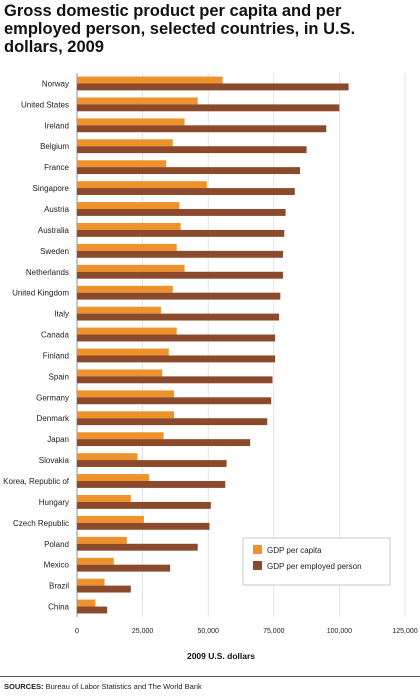  Describe the element at coordinates (41, 523) in the screenshot. I see `category-label-czech-republic: Czech Republic` at that location.